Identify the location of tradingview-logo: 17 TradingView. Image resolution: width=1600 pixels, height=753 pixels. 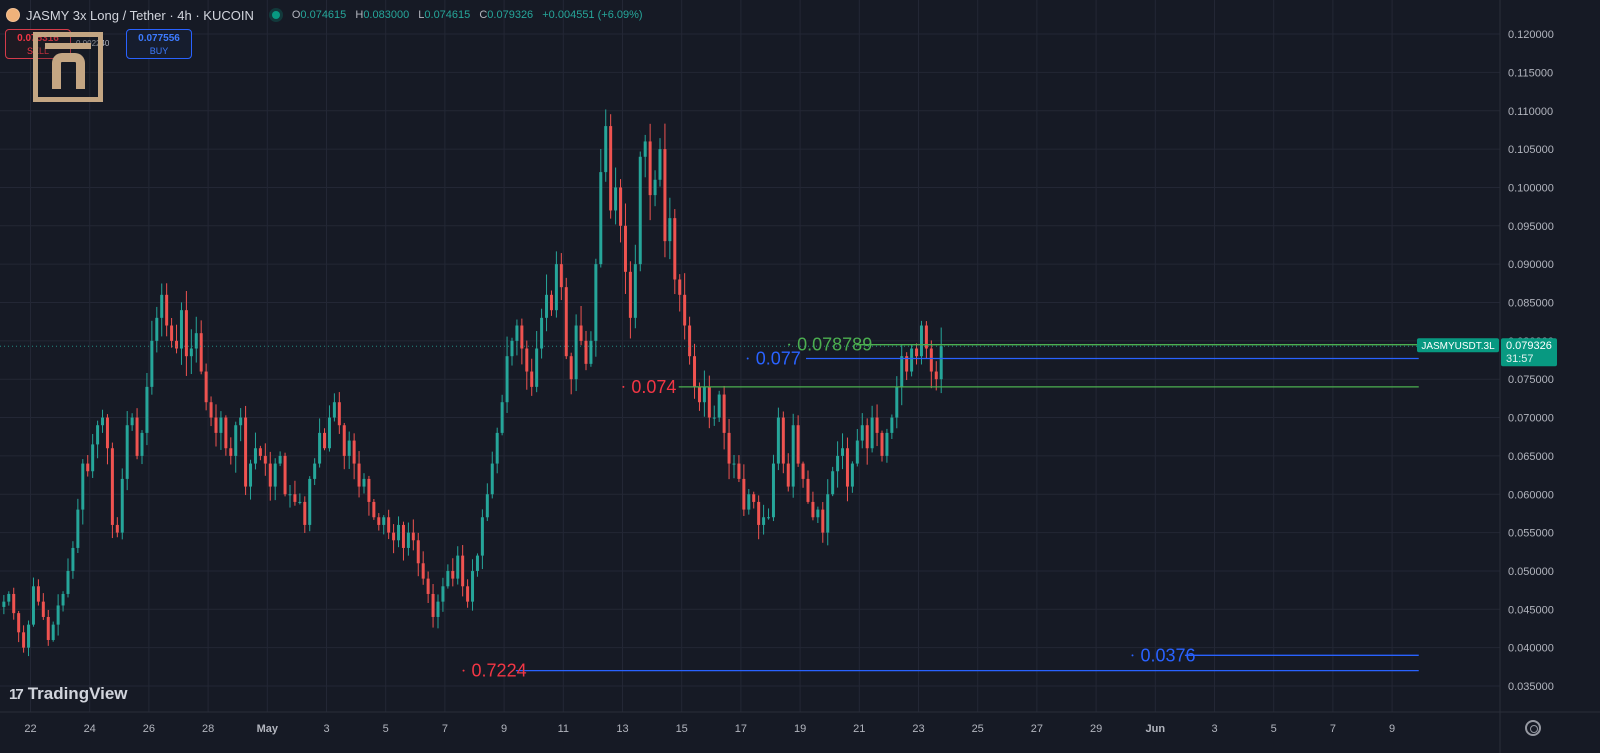
(68, 694).